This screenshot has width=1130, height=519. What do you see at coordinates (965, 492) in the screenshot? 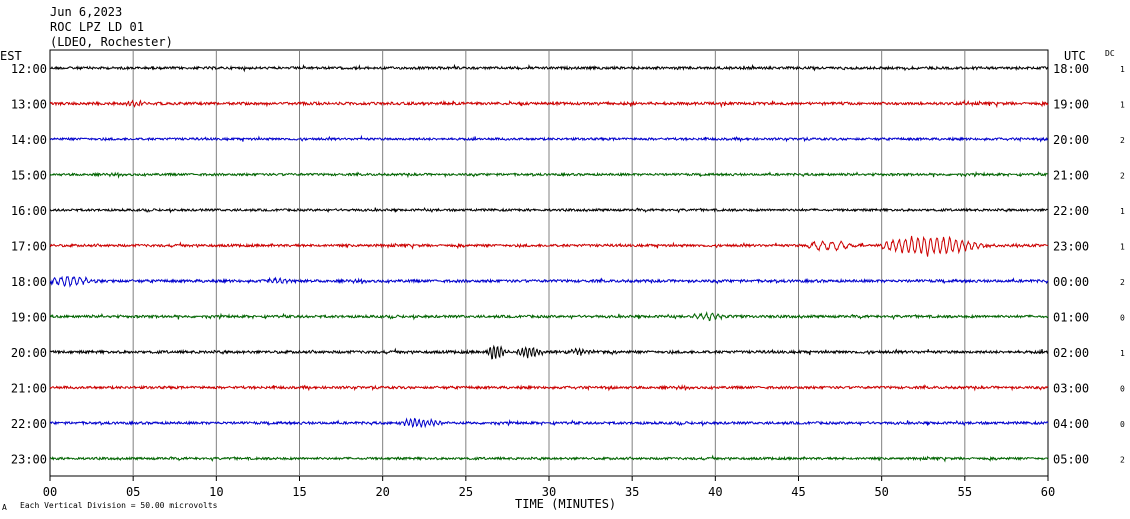
I see `x-tick-label-55: 55` at bounding box center [965, 492].